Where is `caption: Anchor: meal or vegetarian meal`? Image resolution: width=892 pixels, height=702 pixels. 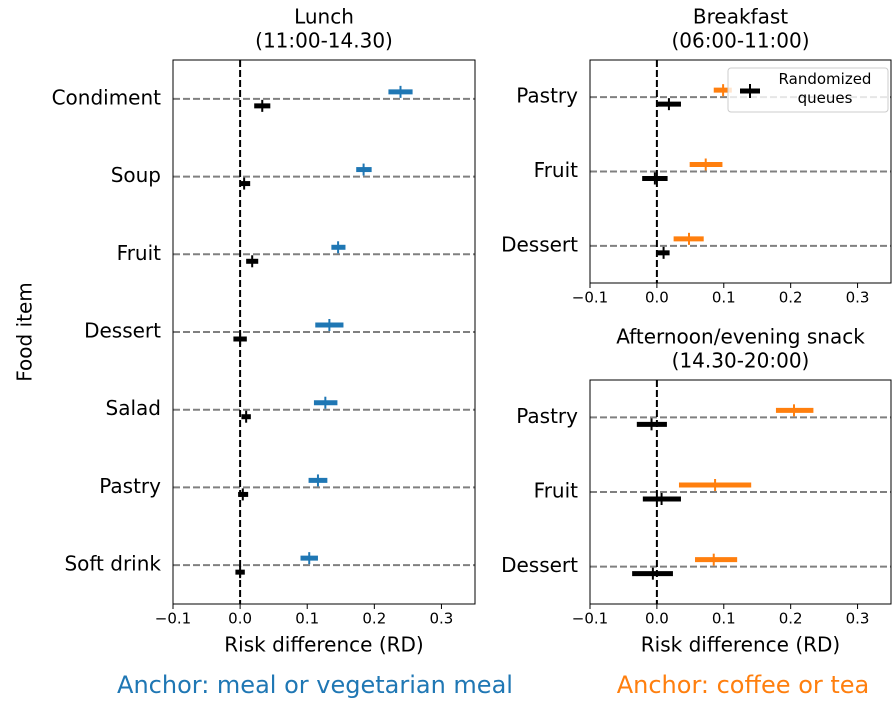 caption: Anchor: meal or vegetarian meal is located at coordinates (315, 685).